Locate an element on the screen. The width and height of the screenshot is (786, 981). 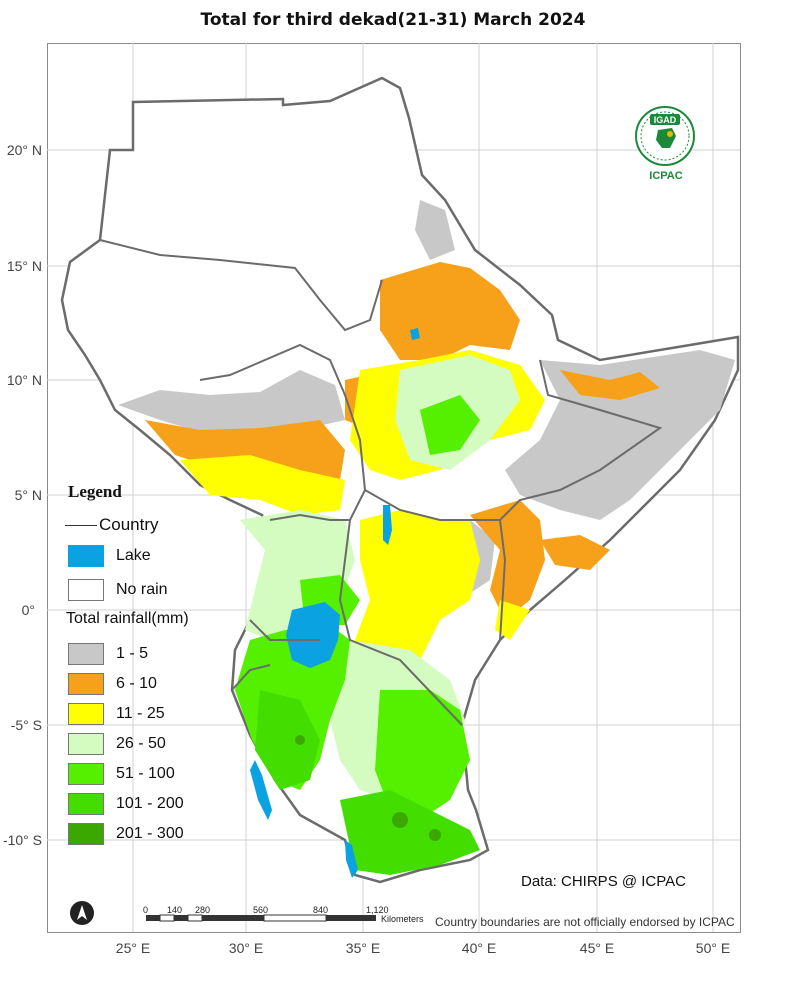
legend-country: Country is located at coordinates (112, 525).